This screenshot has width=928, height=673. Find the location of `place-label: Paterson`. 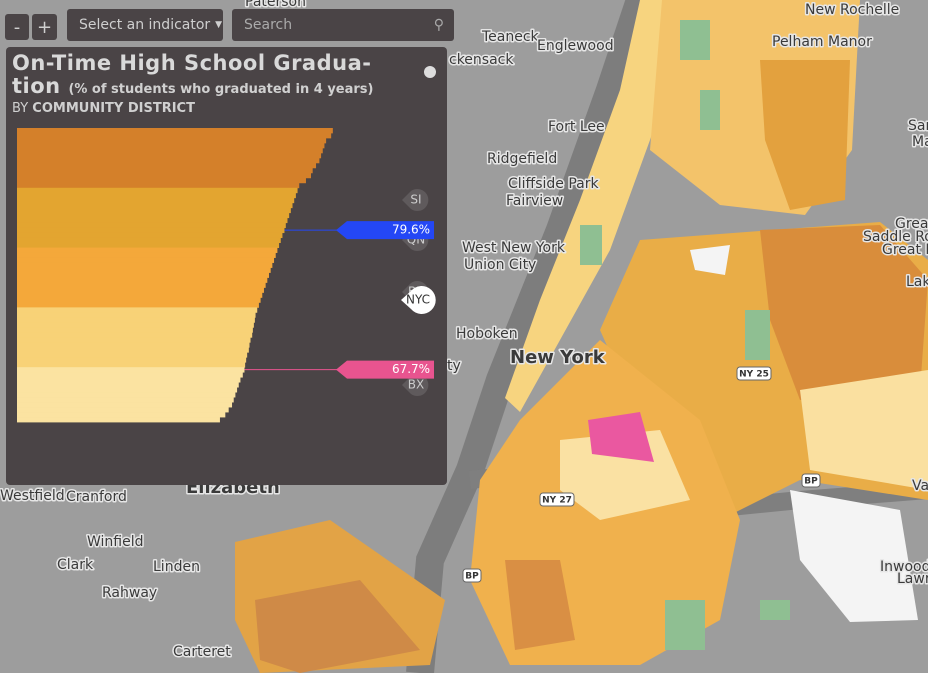

place-label: Paterson is located at coordinates (275, 5).